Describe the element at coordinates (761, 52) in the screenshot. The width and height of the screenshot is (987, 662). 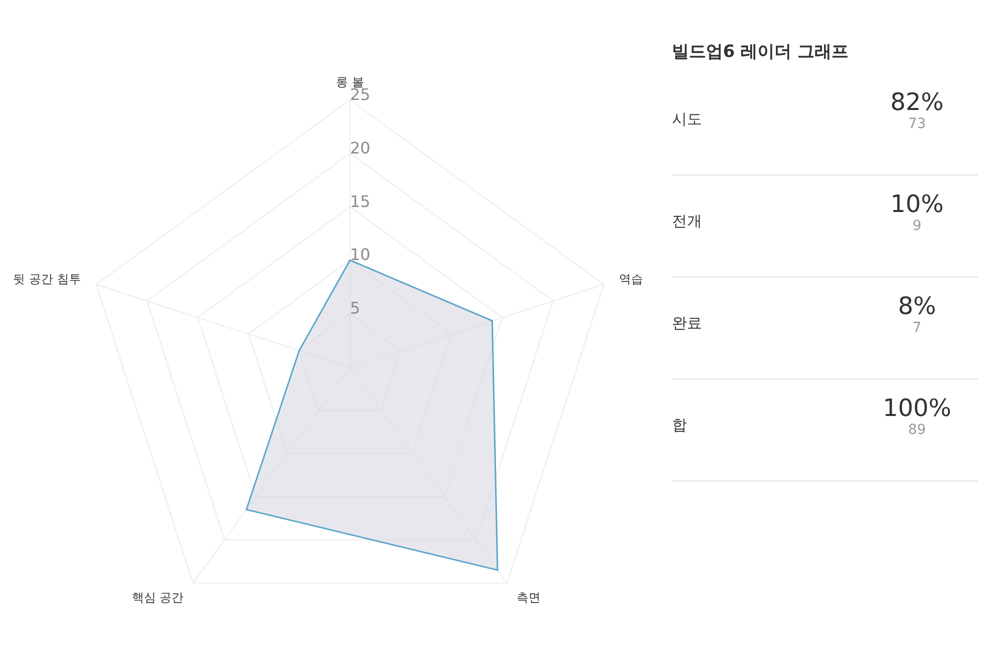
I see `text: 빌드업6 레이더 그래프` at that location.